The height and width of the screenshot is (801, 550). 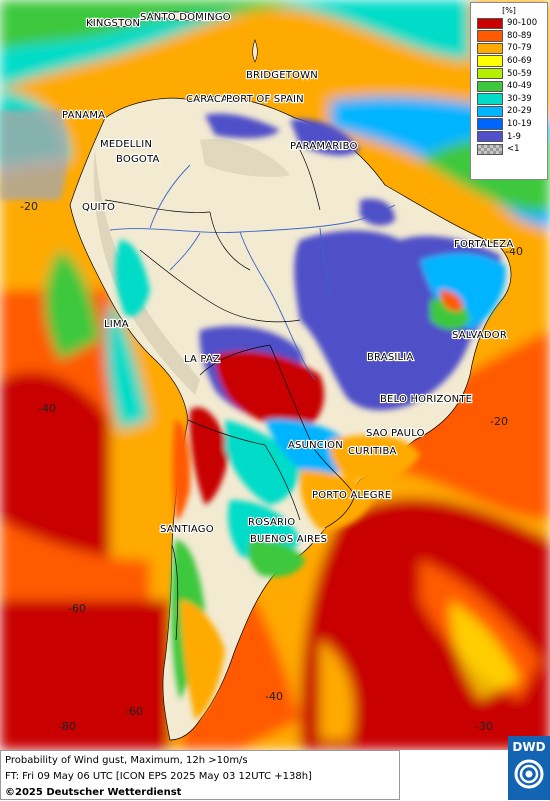 I want to click on legend-label: 40-49, so click(x=519, y=86).